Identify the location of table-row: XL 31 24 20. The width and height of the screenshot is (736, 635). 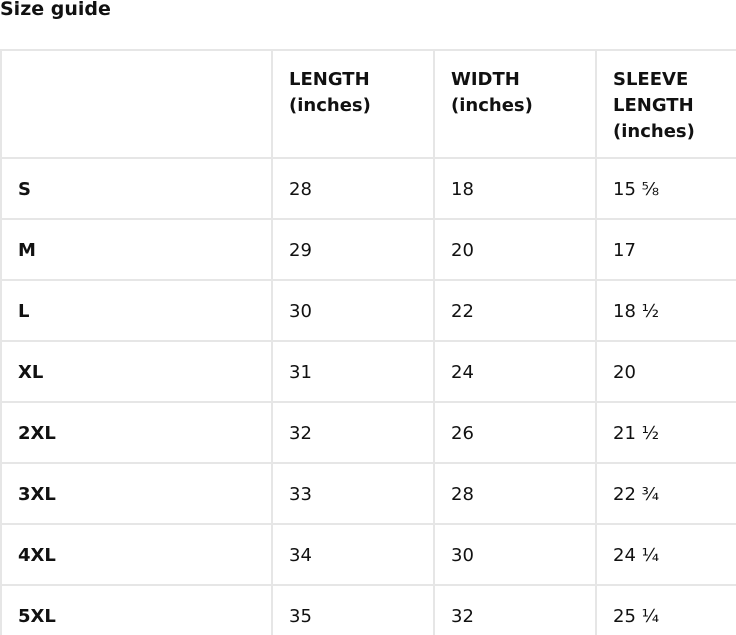
(368, 371).